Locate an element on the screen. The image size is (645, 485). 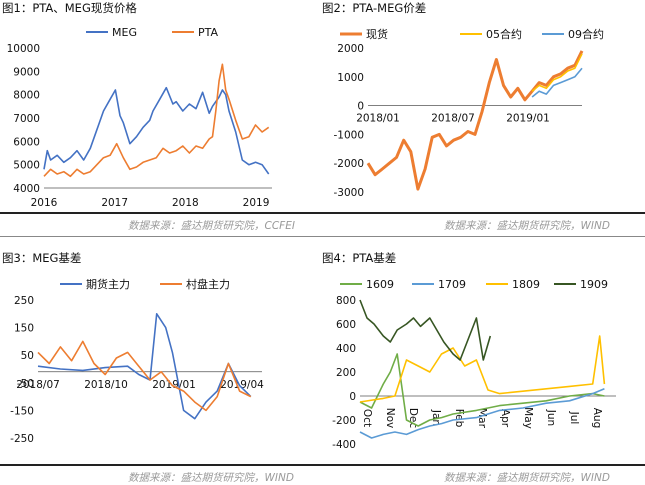
x-tick-label: Jul is located at coordinates (574, 418).